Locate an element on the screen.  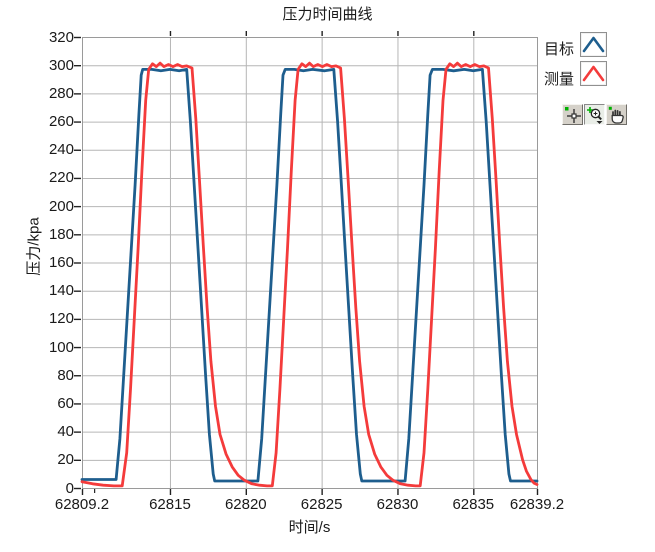
magnifier-icon is located at coordinates (595, 115).